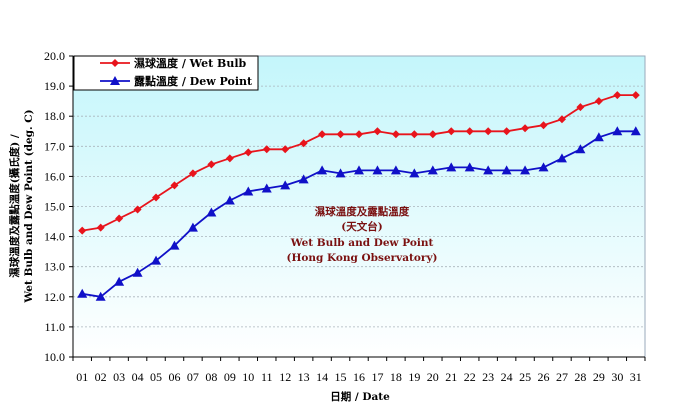 This screenshot has width=684, height=420. Describe the element at coordinates (362, 243) in the screenshot. I see `annotation-line-3: Wet Bulb and Dew Point` at that location.